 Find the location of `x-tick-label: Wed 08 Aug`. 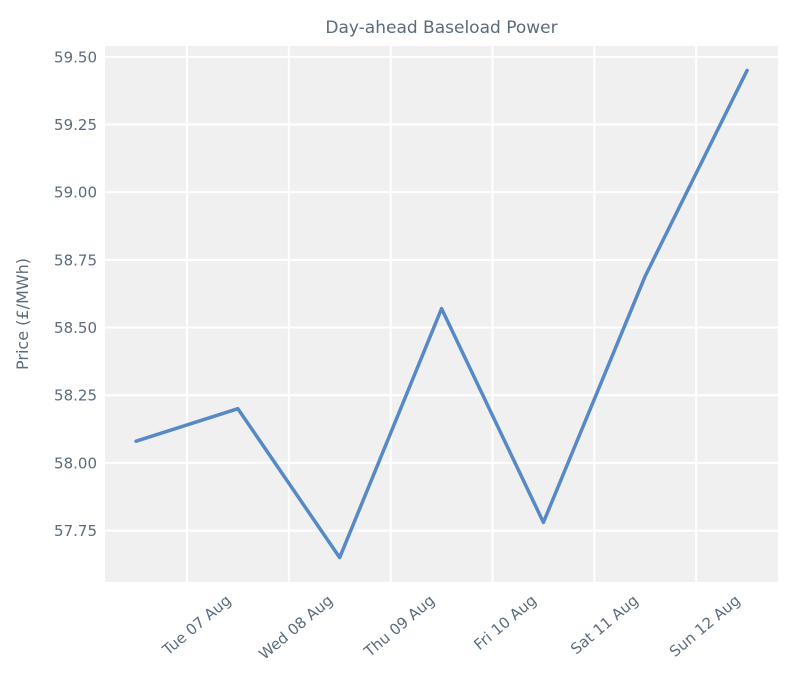

x-tick-label: Wed 08 Aug is located at coordinates (295, 627).